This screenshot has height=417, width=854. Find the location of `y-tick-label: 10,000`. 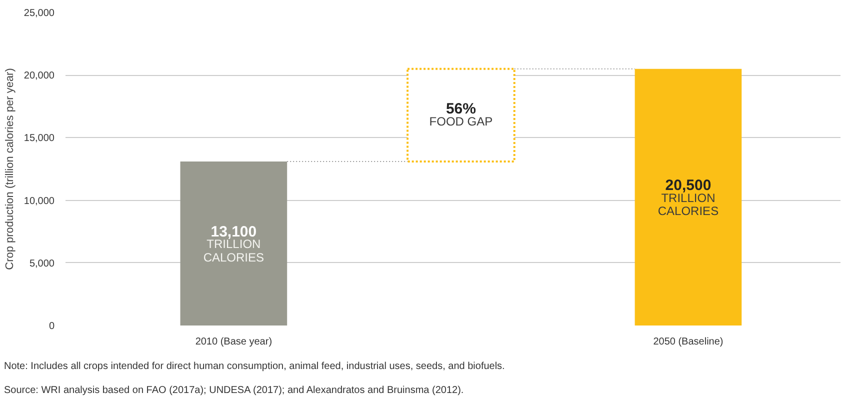

y-tick-label: 10,000 is located at coordinates (39, 201).